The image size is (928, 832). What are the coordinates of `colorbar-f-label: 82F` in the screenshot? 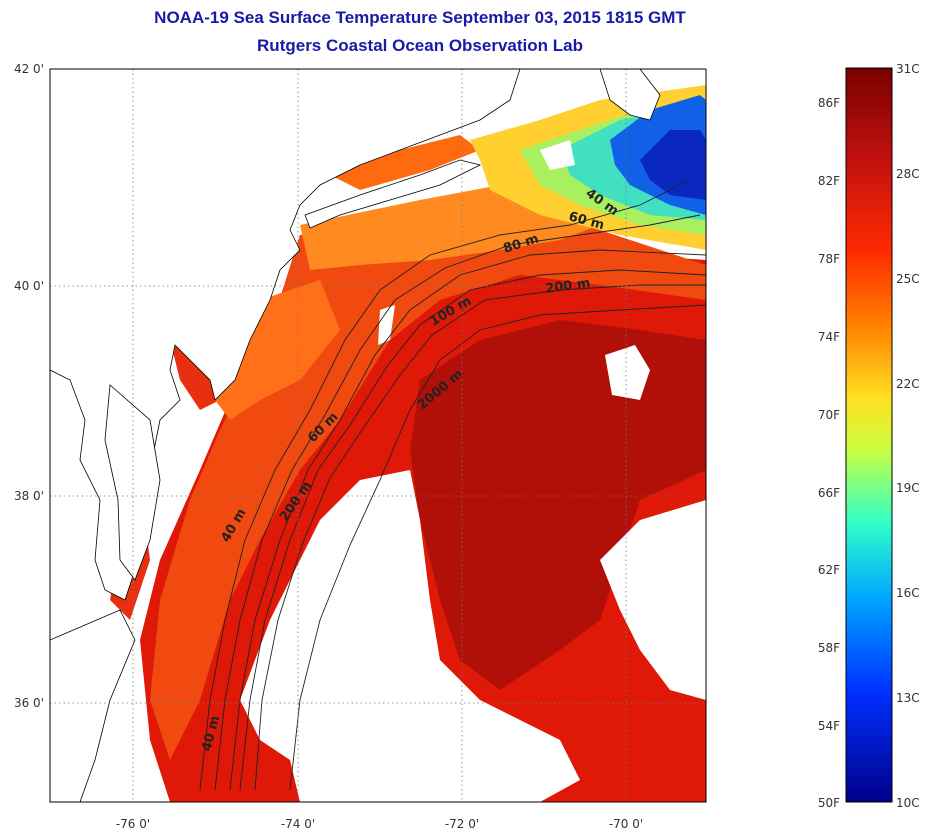 It's located at (829, 181).